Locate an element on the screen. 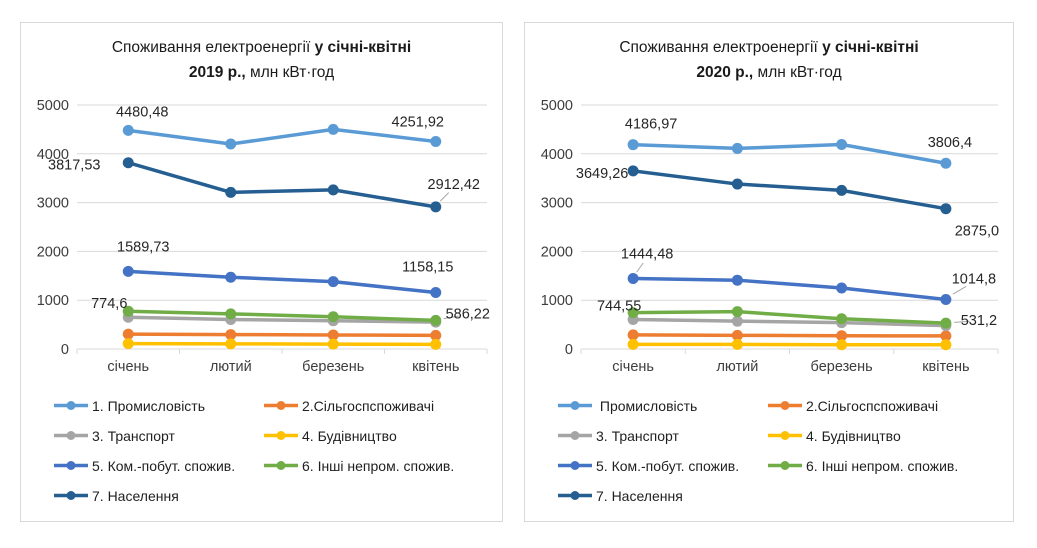  data-label: 3806,4 is located at coordinates (950, 143).